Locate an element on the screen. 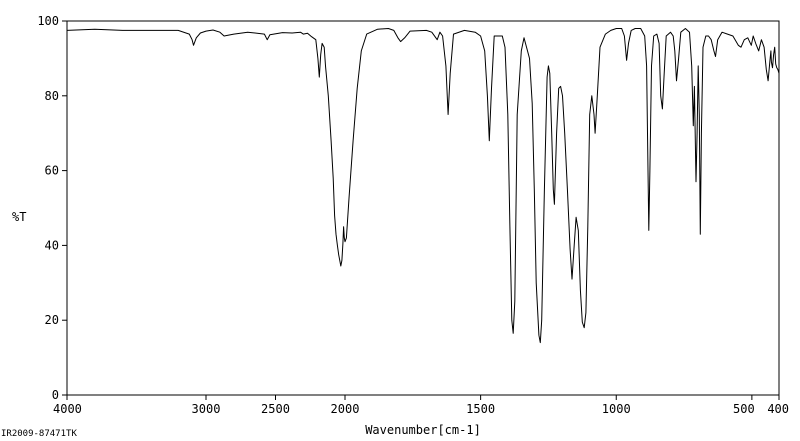 This screenshot has width=800, height=441. y-tick-label: 60 is located at coordinates (52, 171).